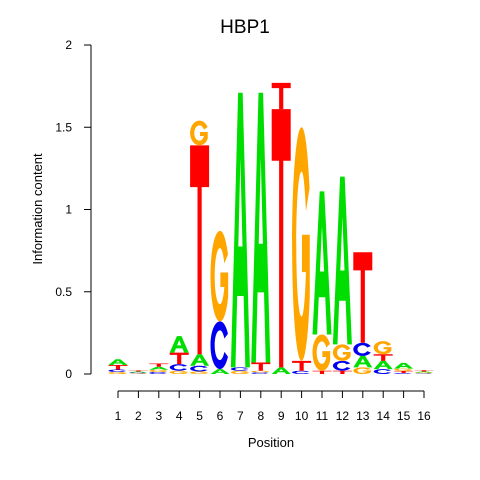  Describe the element at coordinates (245, 27) in the screenshot. I see `chart-title: HBP1` at that location.